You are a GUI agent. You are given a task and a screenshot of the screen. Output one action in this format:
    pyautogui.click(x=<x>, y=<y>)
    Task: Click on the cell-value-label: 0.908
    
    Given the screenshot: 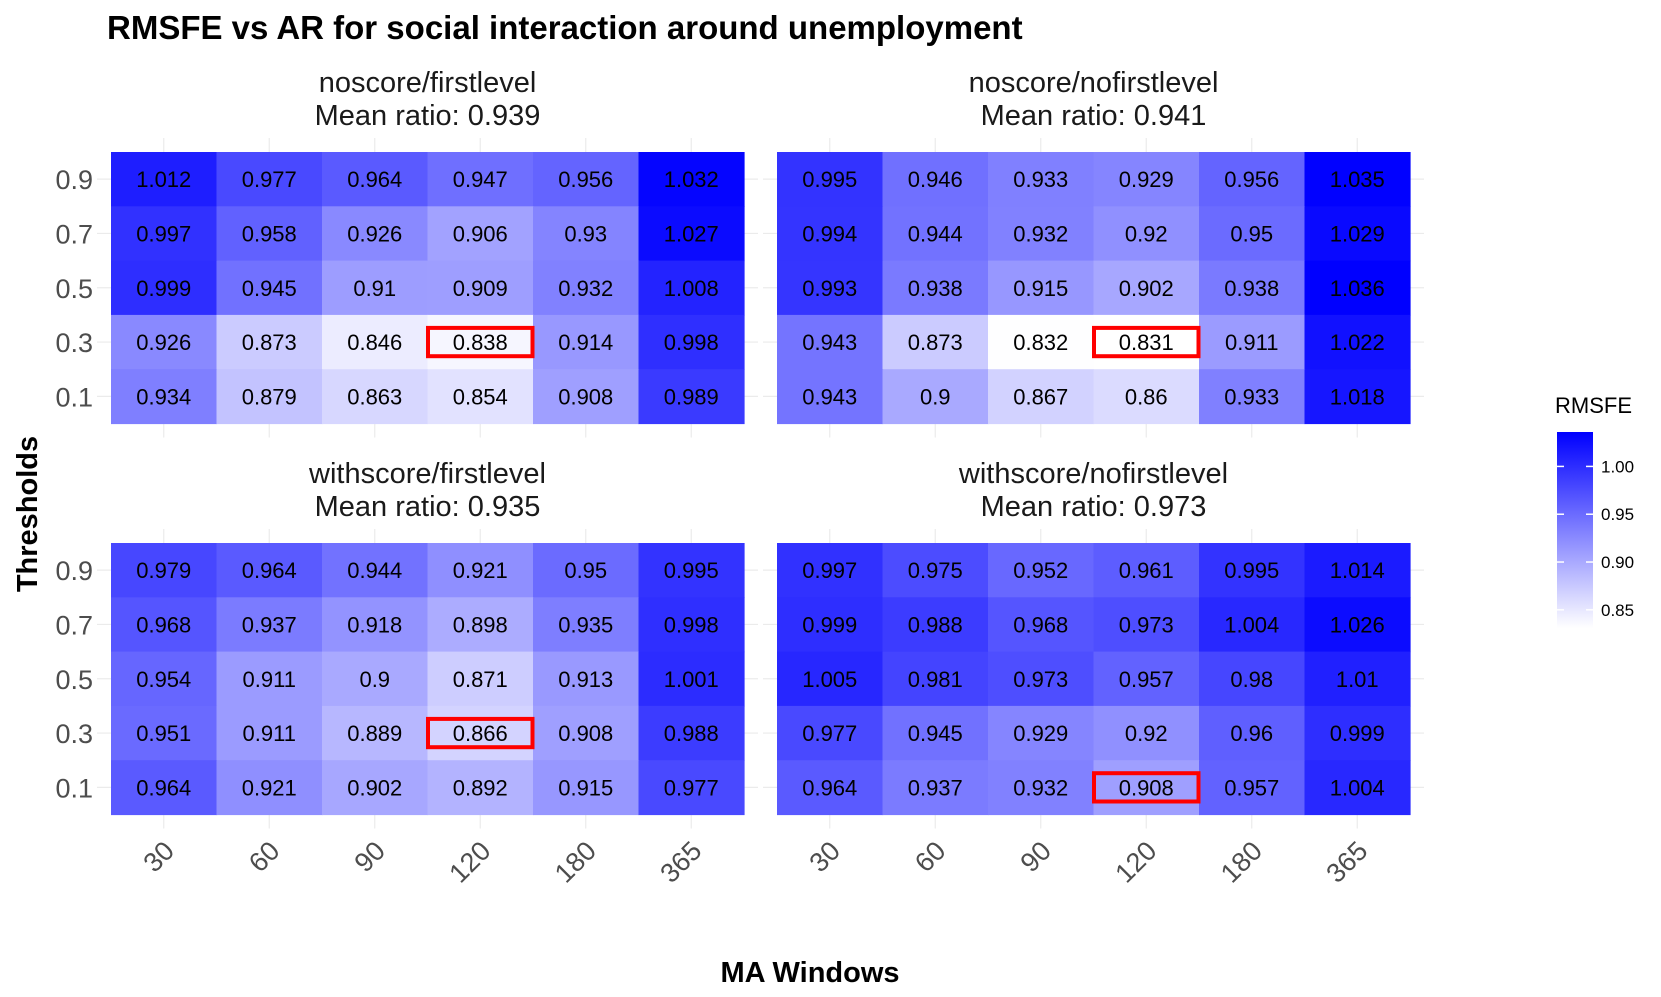 What is the action you would take?
    pyautogui.click(x=585, y=396)
    